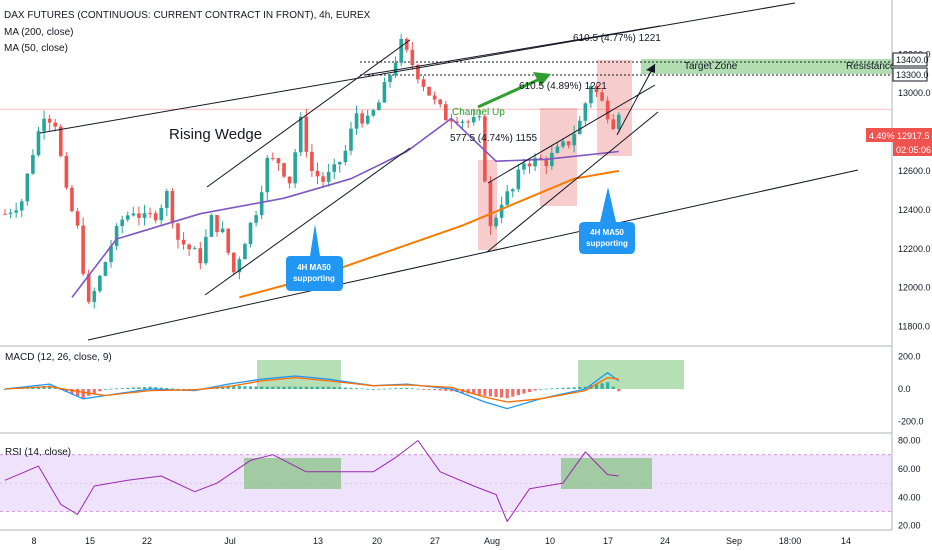  I want to click on macd-tick-label: 200.0, so click(909, 356).